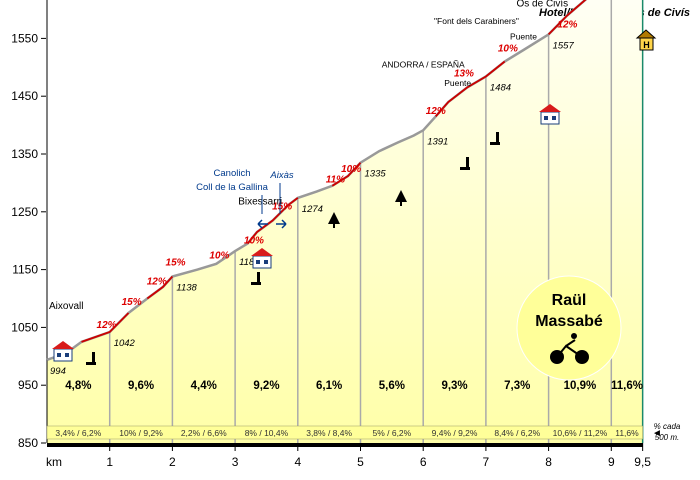 The image size is (700, 480). I want to click on y-tick-label: 1550, so click(24, 38).